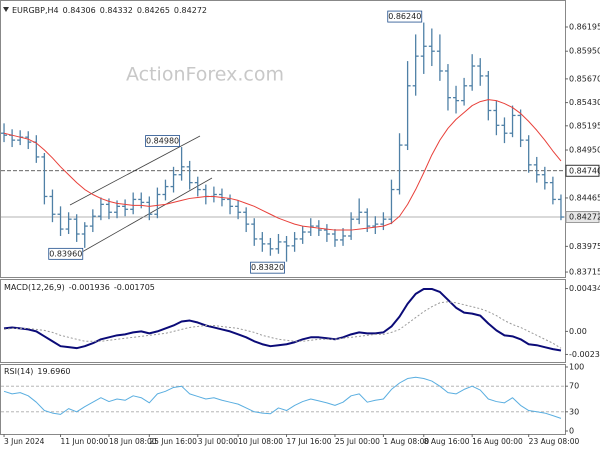  Describe the element at coordinates (6, 9) in the screenshot. I see `menu-triangle` at that location.